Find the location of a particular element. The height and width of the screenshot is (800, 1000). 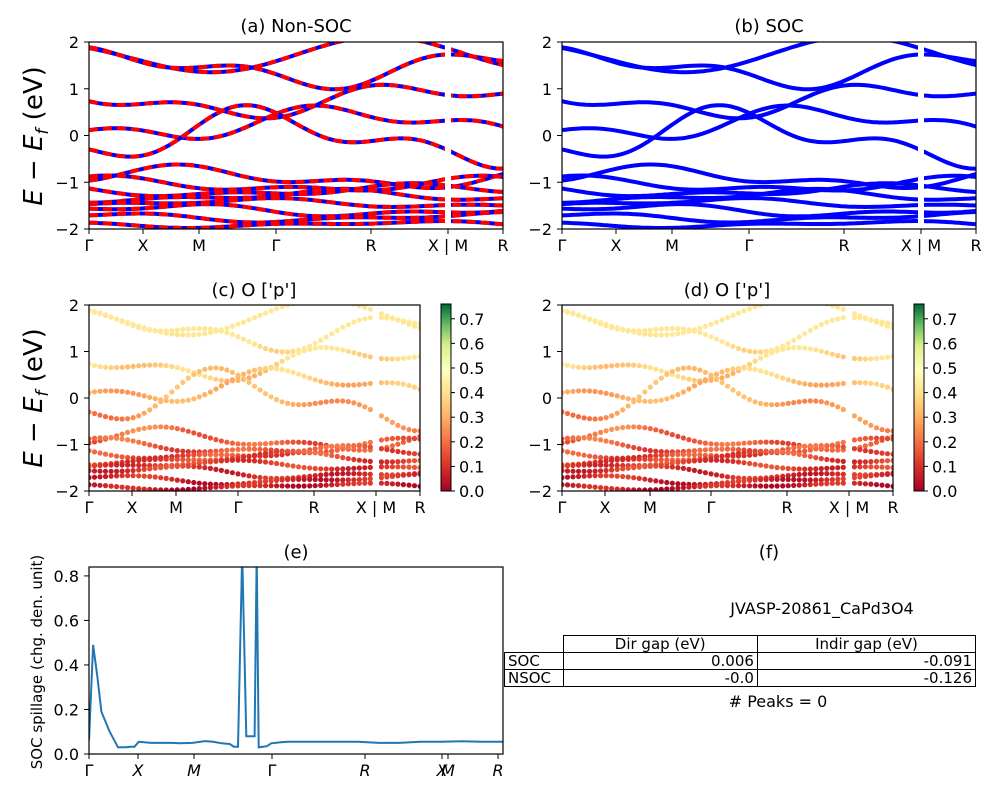

x-tick-label: Γ is located at coordinates (89, 770).